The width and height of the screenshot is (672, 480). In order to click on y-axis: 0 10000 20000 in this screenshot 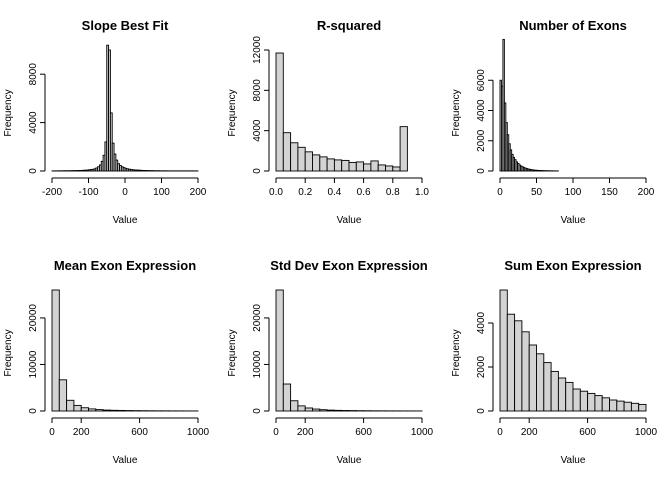, I will do `click(261, 359)`.